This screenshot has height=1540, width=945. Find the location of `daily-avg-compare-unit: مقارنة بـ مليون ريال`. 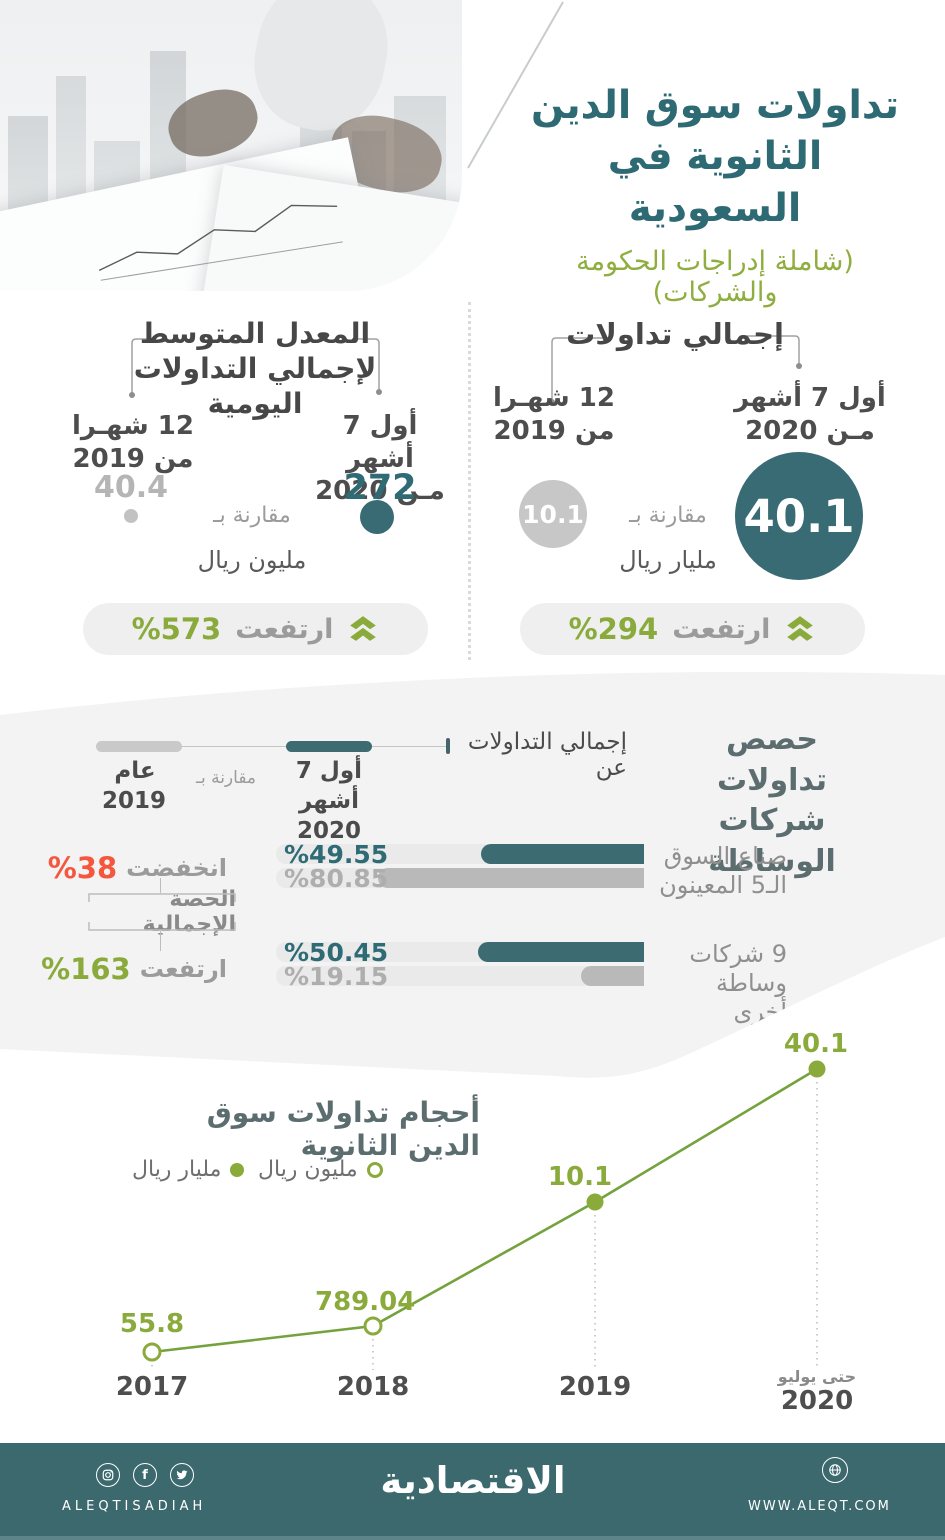

daily-avg-compare-unit: مقارنة بـ مليون ريال is located at coordinates (252, 538).